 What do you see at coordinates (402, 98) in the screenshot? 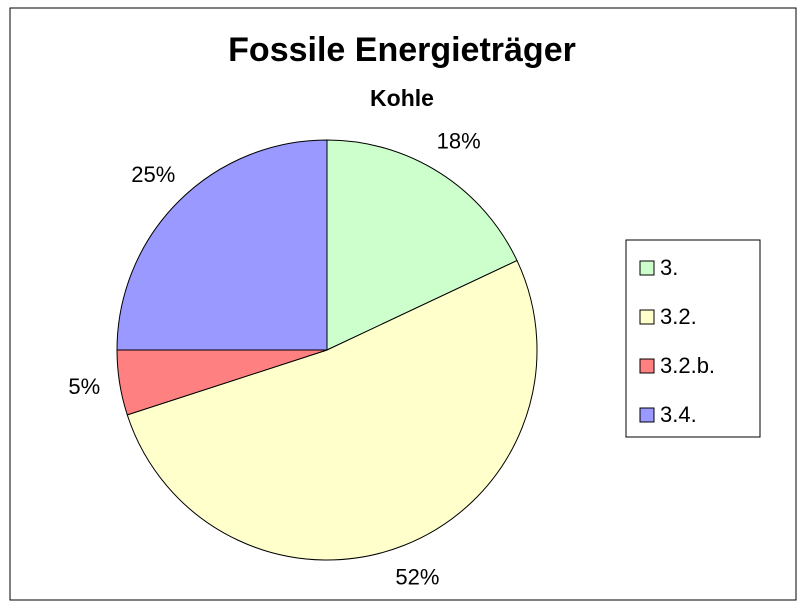
I see `chart-subtitle: Kohle` at bounding box center [402, 98].